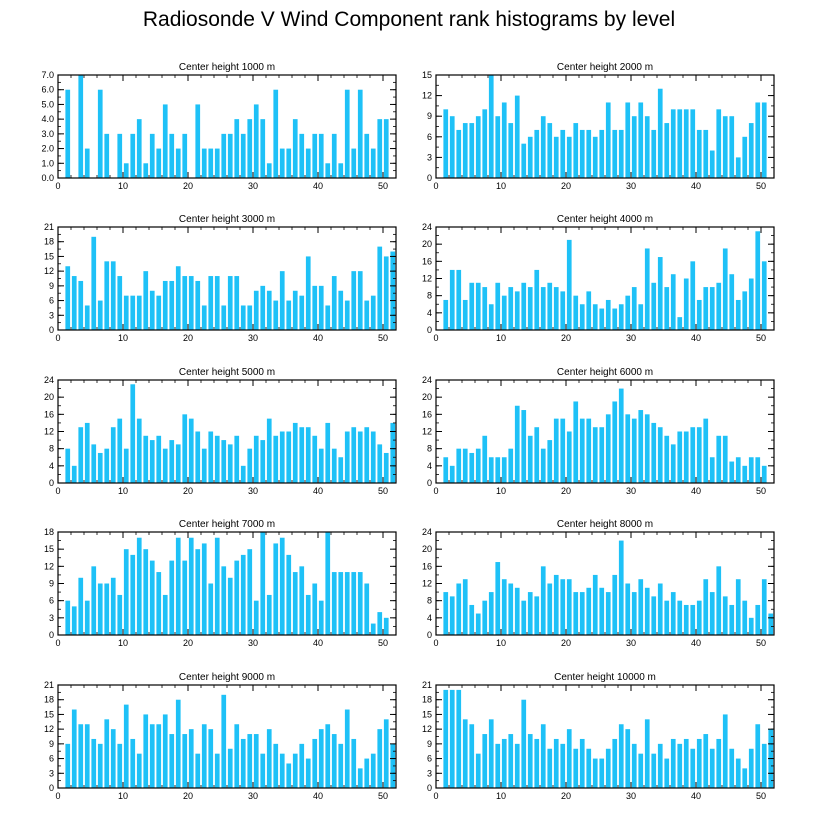  I want to click on y-tick-label: 12, so click(49, 271).